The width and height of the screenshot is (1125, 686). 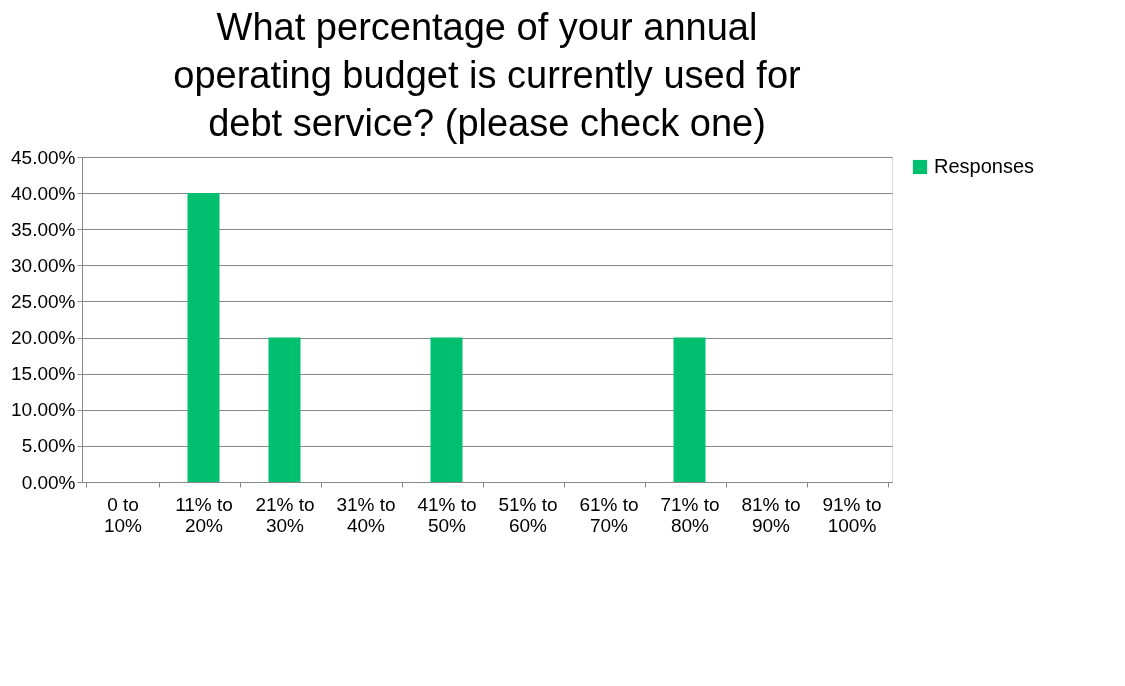 What do you see at coordinates (43, 374) in the screenshot?
I see `y-tick-label: 15.00%` at bounding box center [43, 374].